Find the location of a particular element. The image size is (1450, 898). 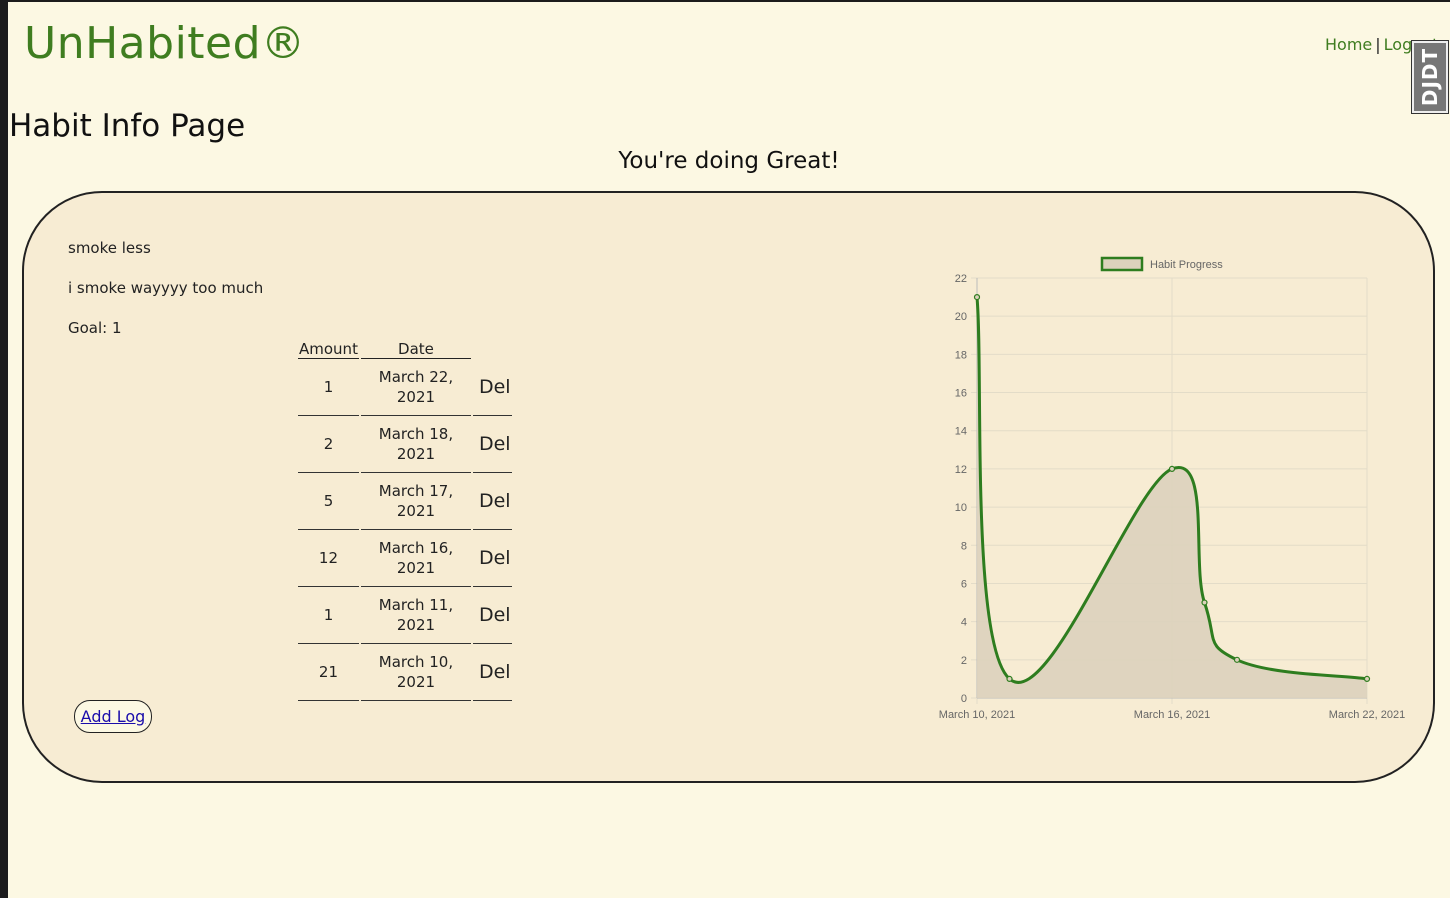

y-tick-label: 18 is located at coordinates (961, 355).